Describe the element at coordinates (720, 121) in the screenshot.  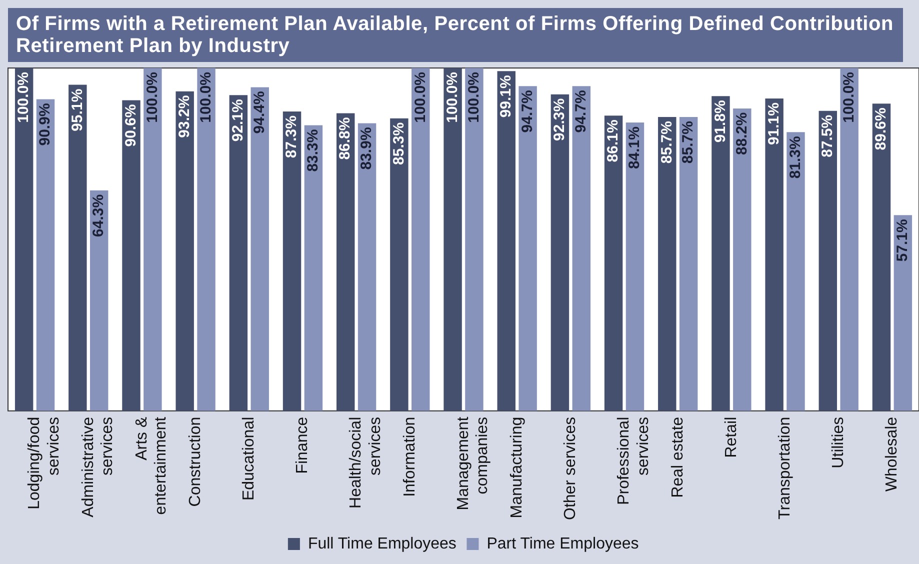
I see `data-label: 91.8%` at that location.